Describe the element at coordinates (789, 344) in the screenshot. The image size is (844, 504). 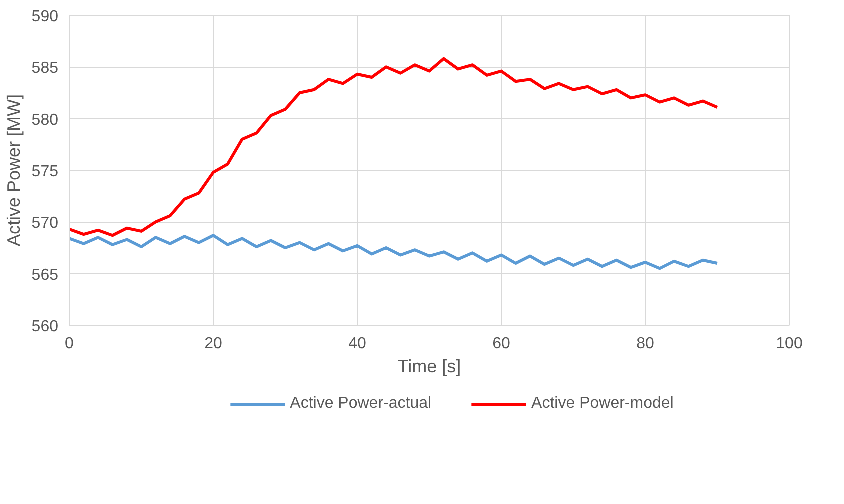
I see `x-tick-label: 100` at that location.